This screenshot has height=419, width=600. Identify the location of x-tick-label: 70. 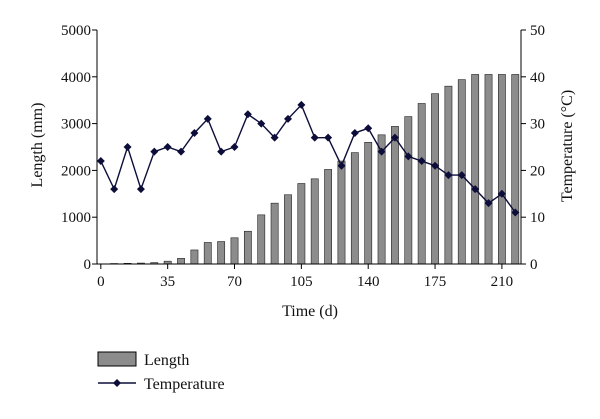
(234, 282).